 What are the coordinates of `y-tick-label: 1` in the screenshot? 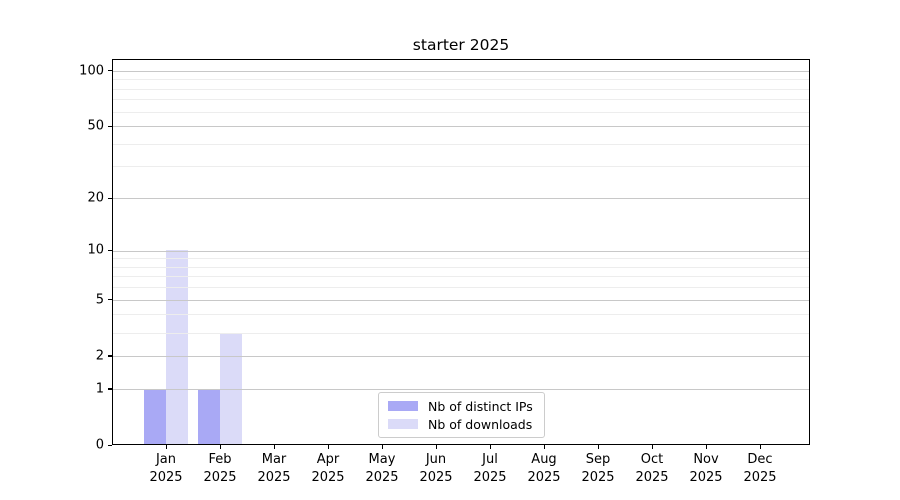 It's located at (99, 389).